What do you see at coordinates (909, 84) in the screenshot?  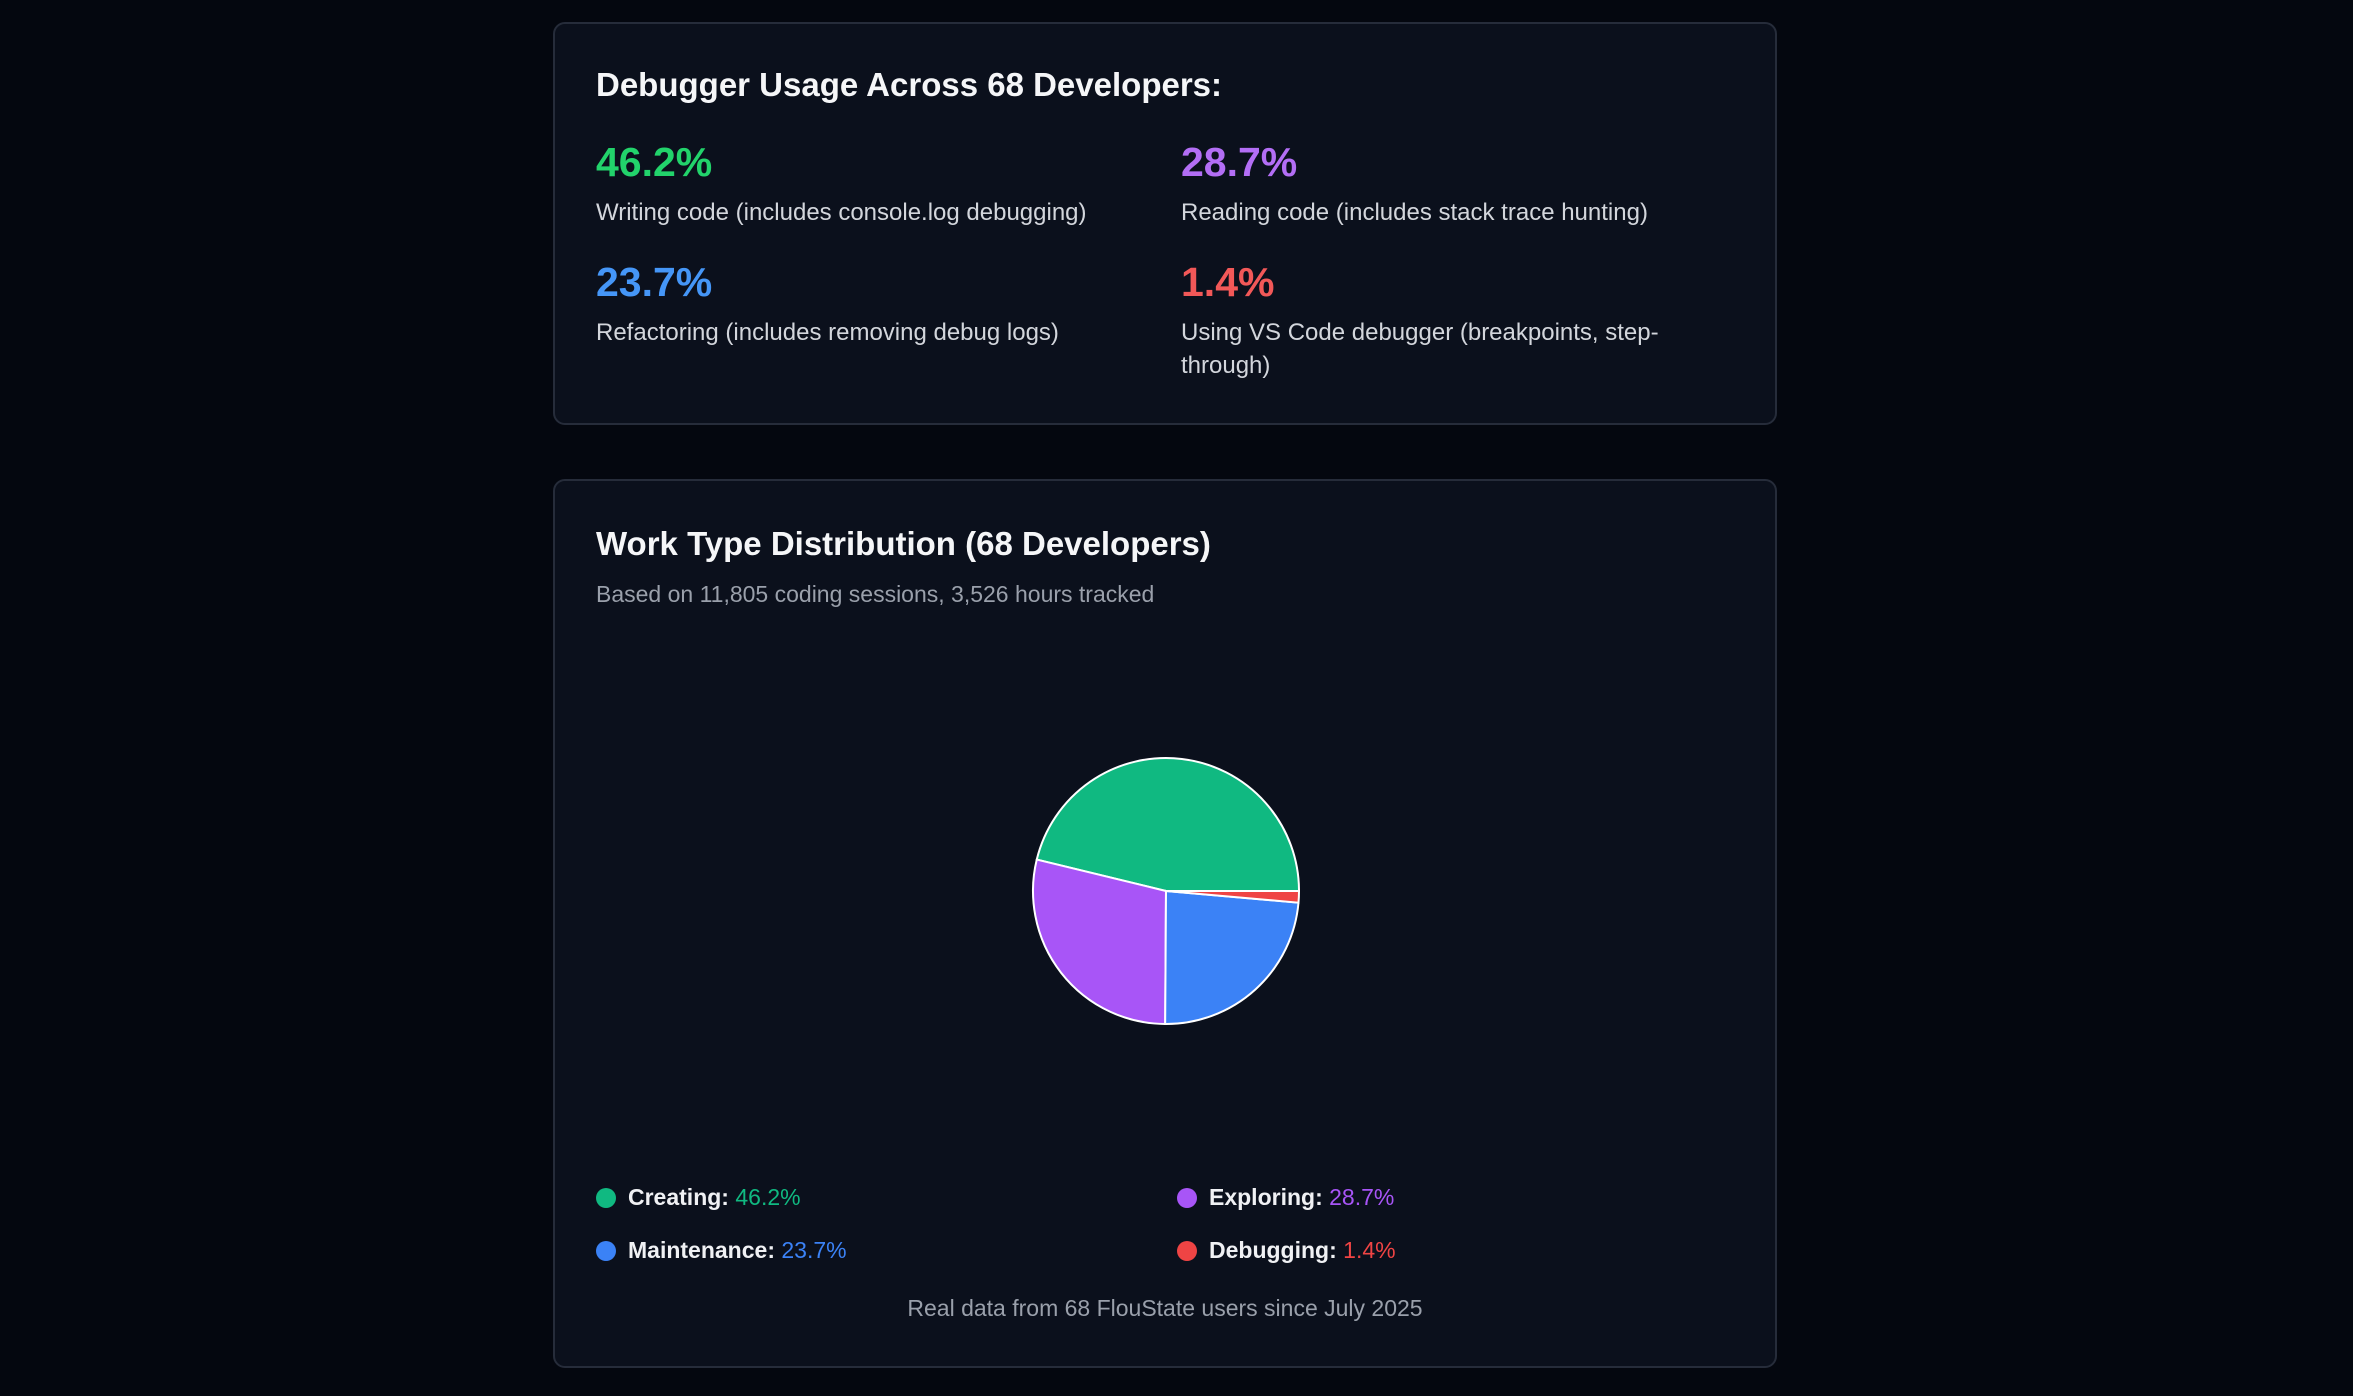 I see `card-title: Debugger Usage Across 68 Developers:` at bounding box center [909, 84].